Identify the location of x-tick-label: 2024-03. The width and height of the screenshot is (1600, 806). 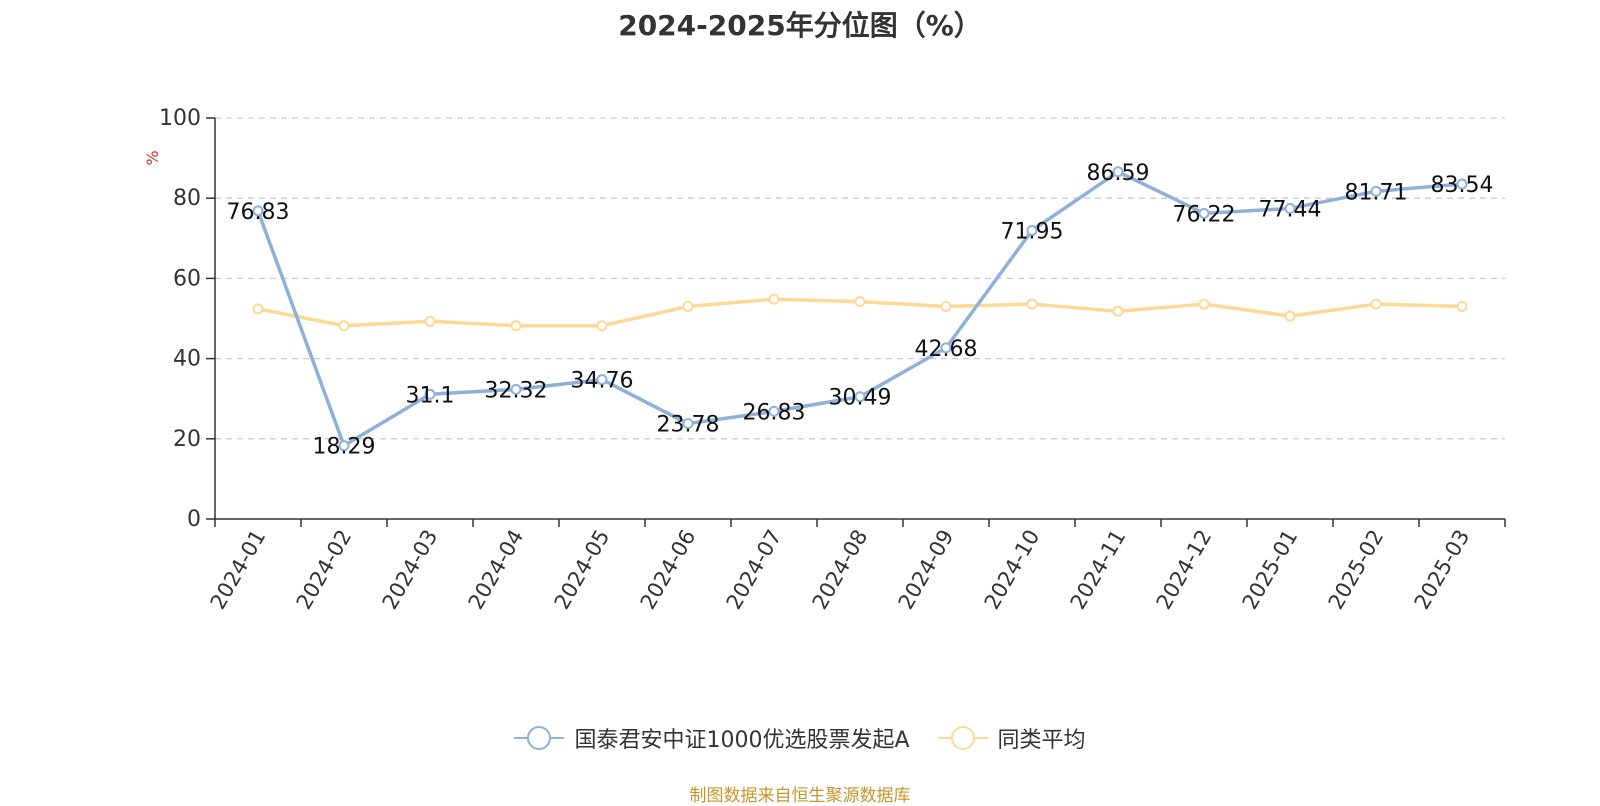
(410, 570).